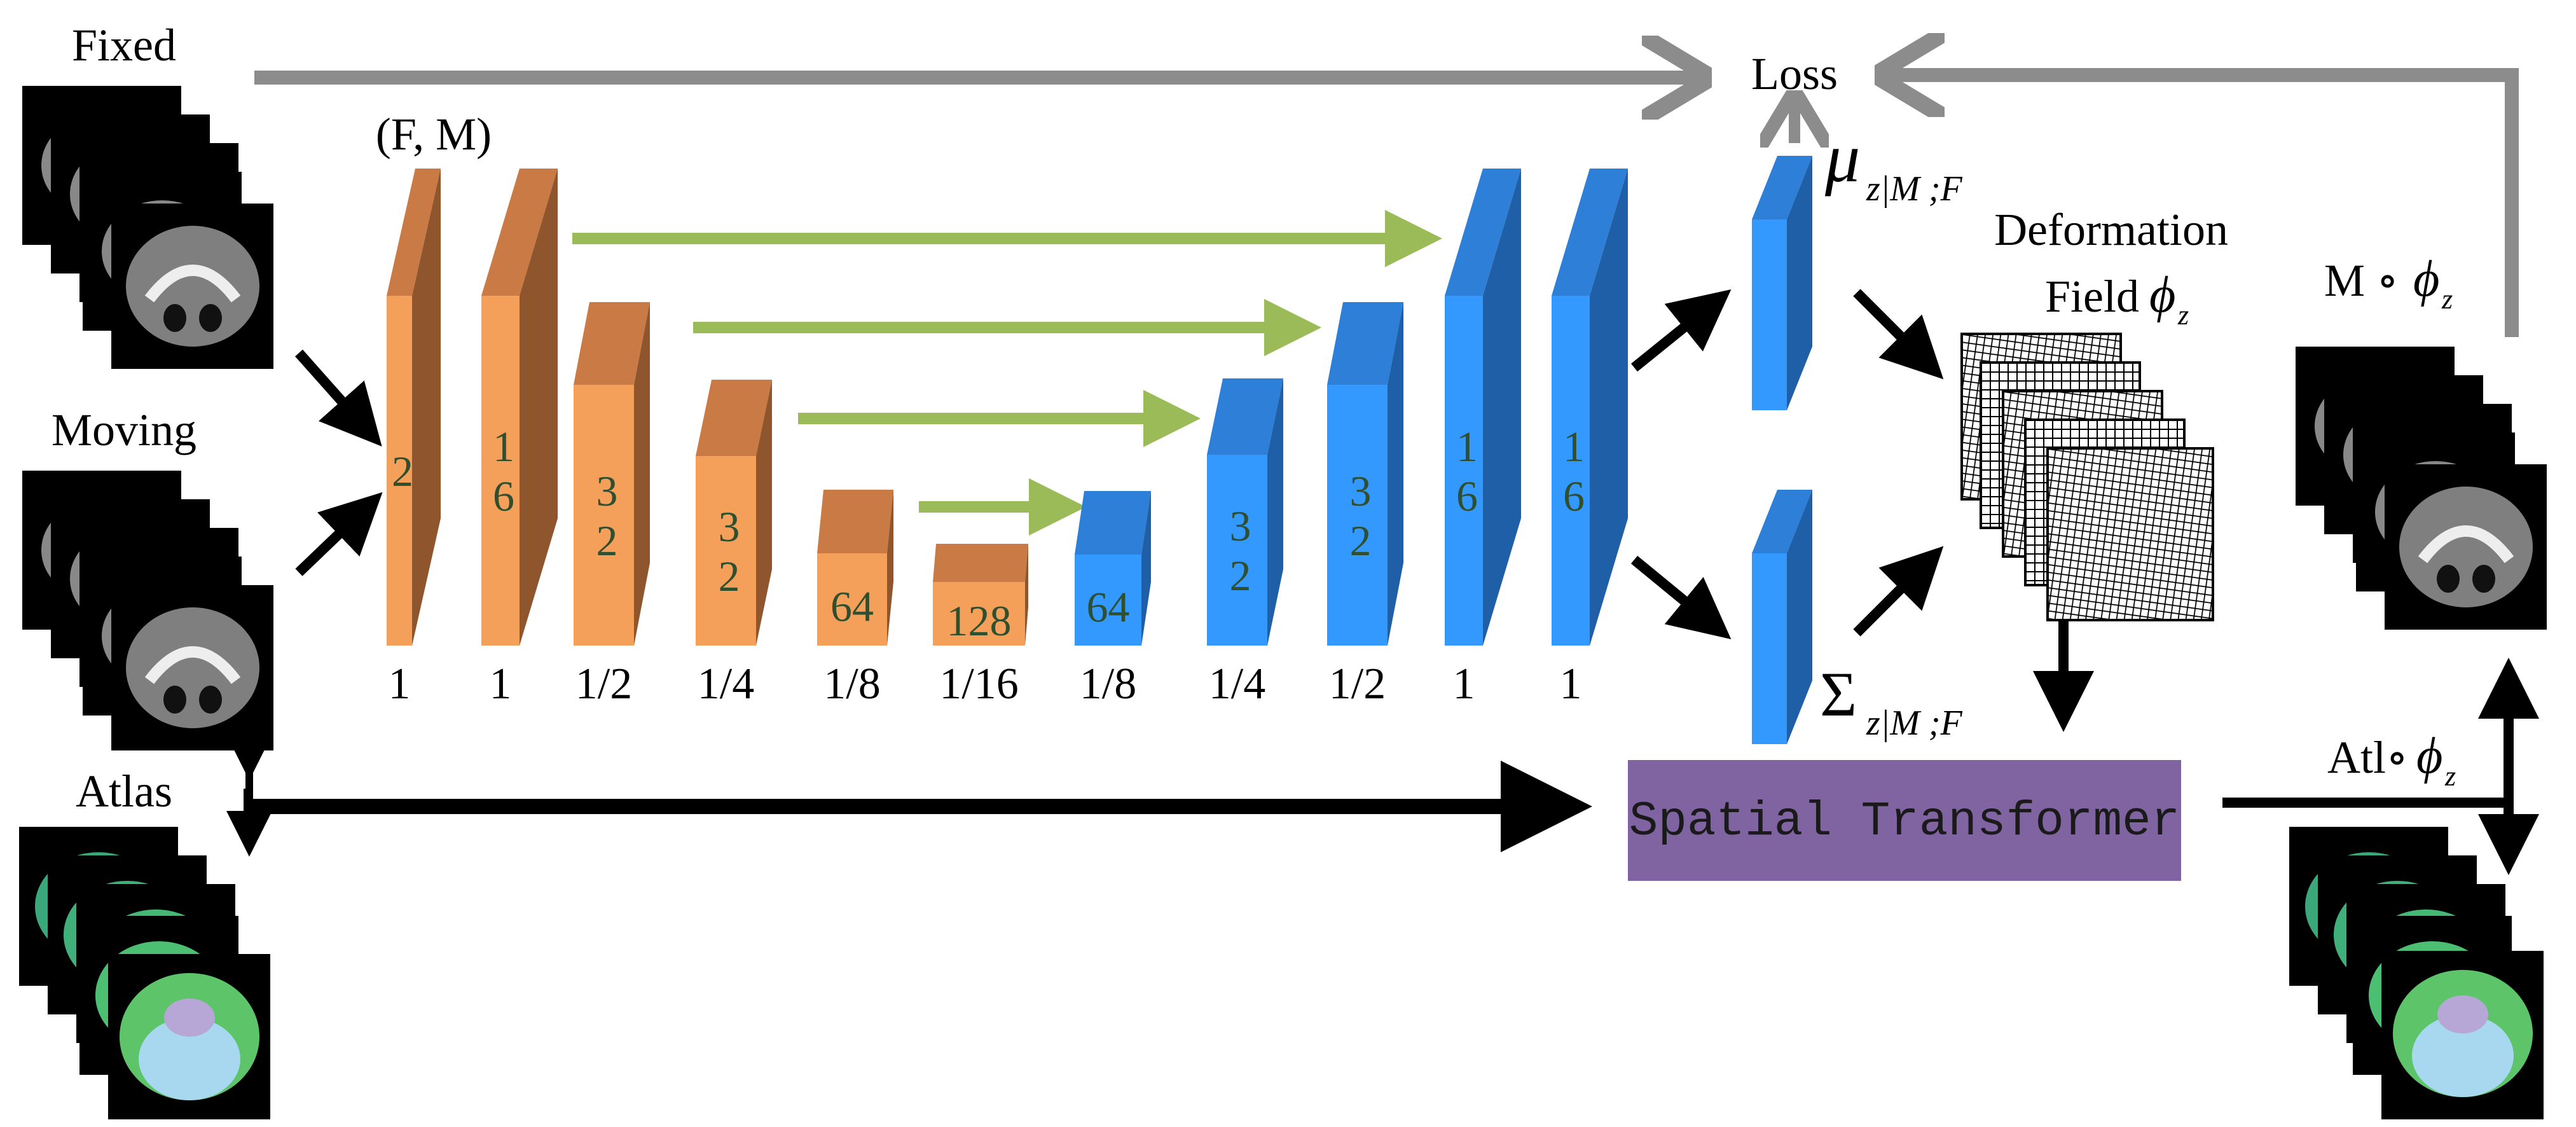  What do you see at coordinates (612, 506) in the screenshot?
I see `encoder-block-3: 3 2 1/2` at bounding box center [612, 506].